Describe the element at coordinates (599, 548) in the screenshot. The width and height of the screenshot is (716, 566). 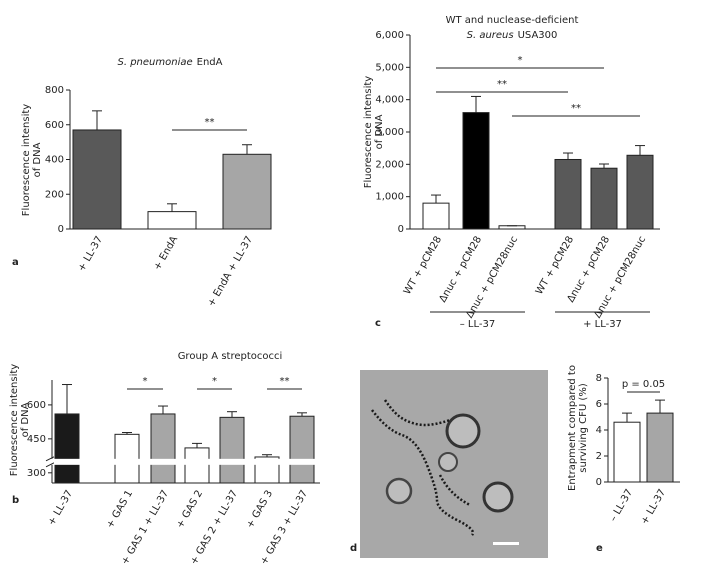
I see `panel-label: e` at that location.